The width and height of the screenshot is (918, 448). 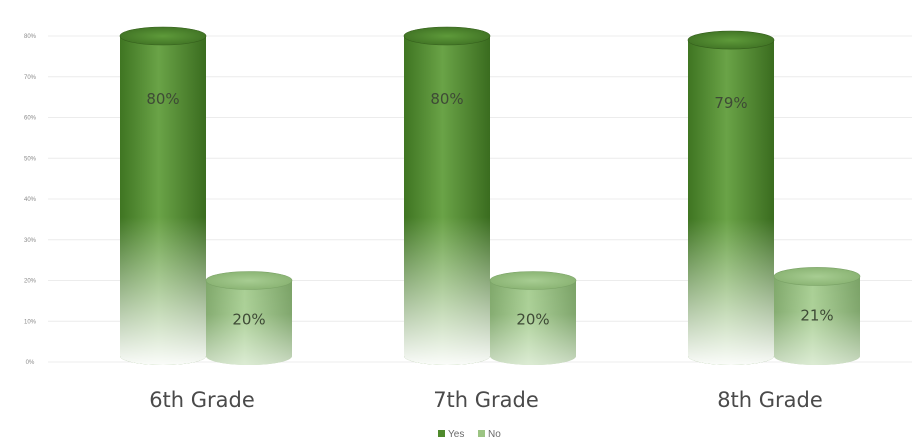 I want to click on legend-label-no: No, so click(x=494, y=434).